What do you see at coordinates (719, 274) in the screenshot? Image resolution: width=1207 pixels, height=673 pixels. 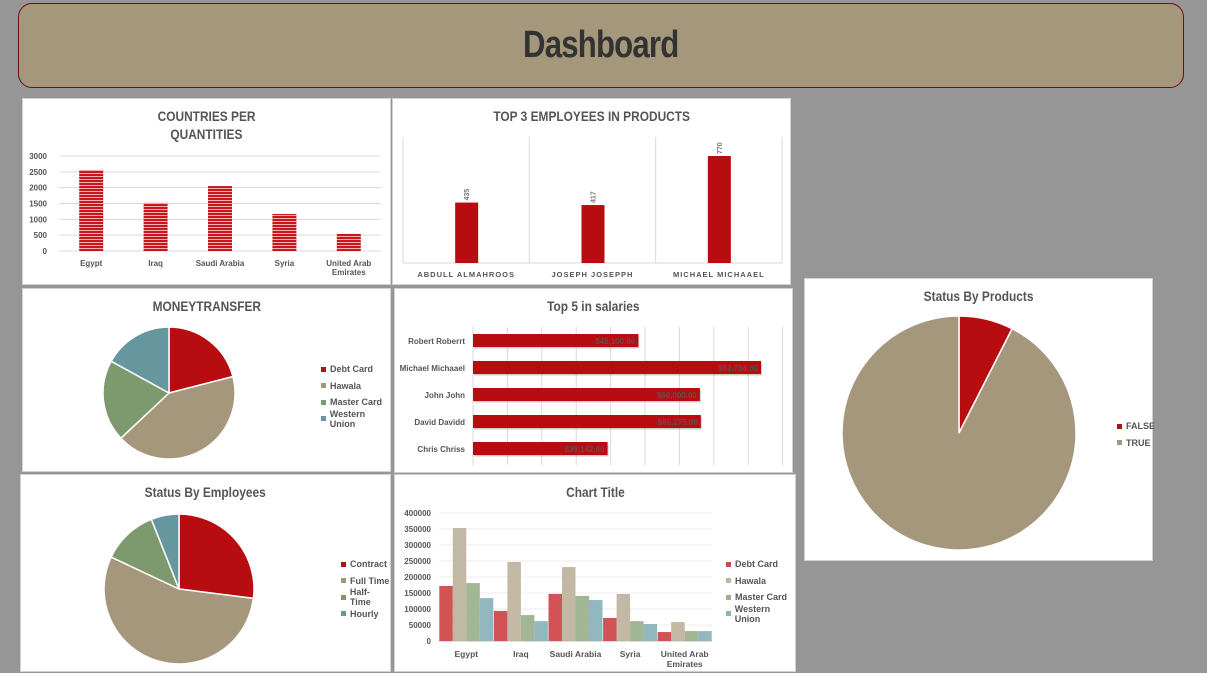 I see `svg-text: MICHAEL MICHAAEL` at bounding box center [719, 274].